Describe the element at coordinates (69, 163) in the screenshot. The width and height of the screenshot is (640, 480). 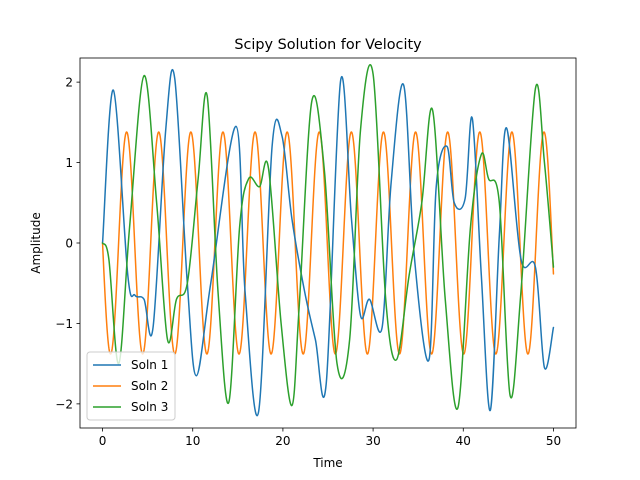
I see `y-tick-label: 1` at that location.